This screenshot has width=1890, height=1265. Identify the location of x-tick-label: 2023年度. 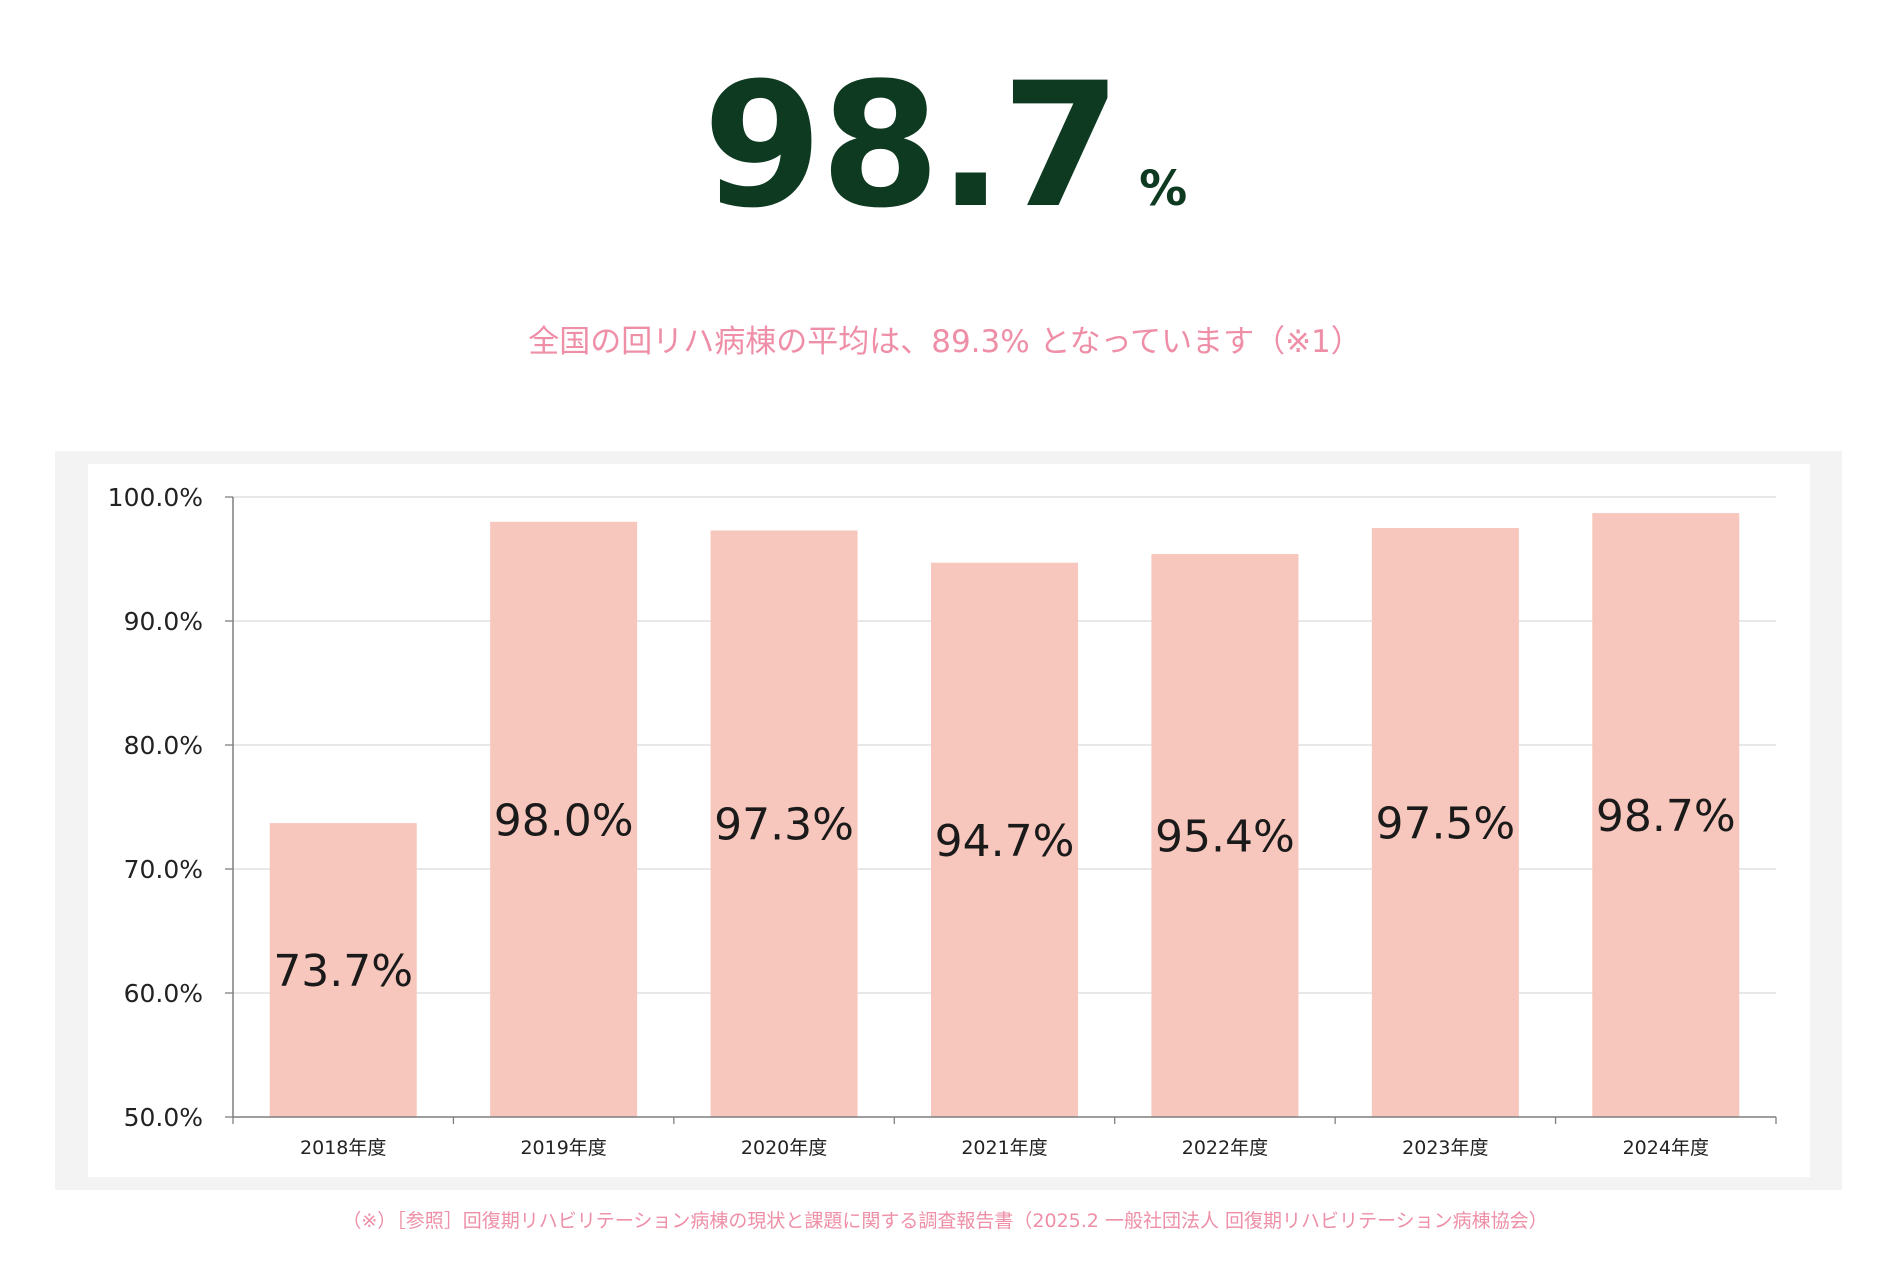
(1445, 1148).